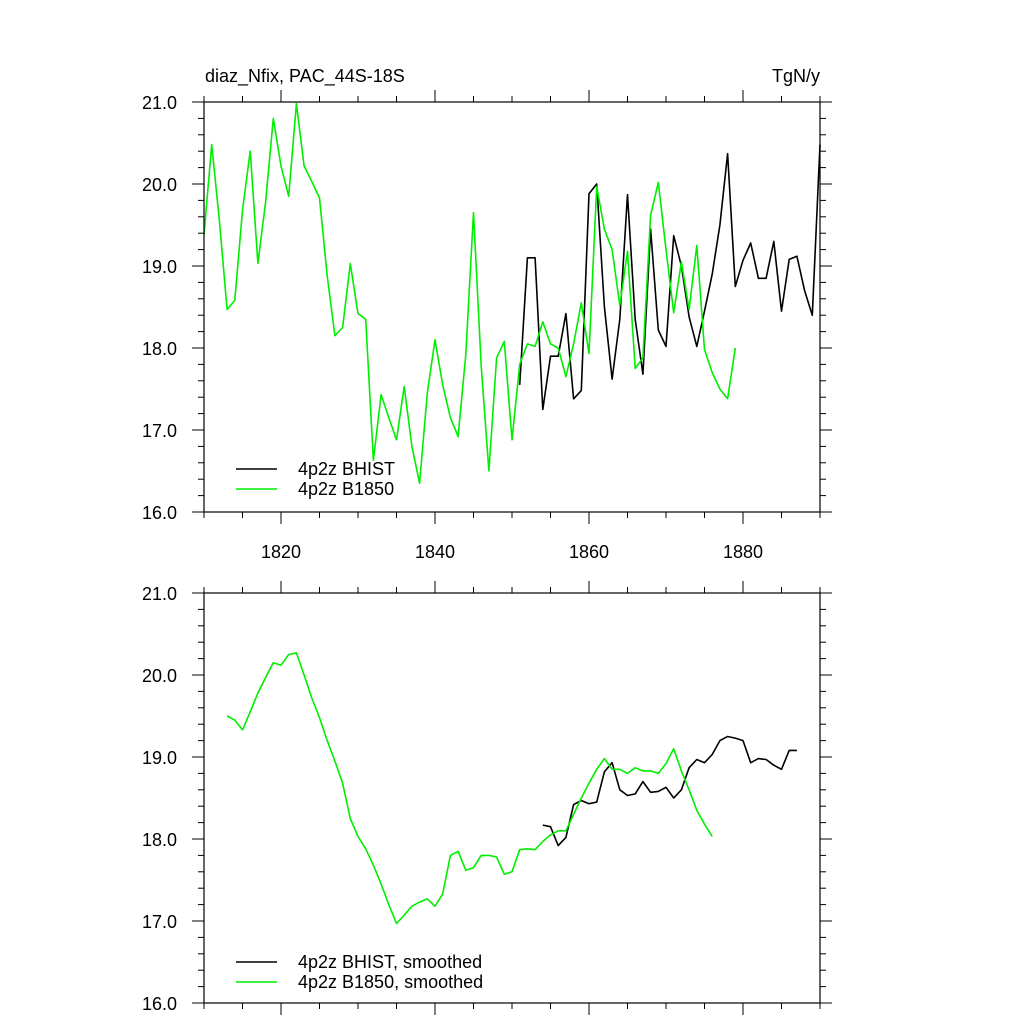 The image size is (1024, 1029). What do you see at coordinates (159, 922) in the screenshot?
I see `bottom-ytick-label-17: 17.0` at bounding box center [159, 922].